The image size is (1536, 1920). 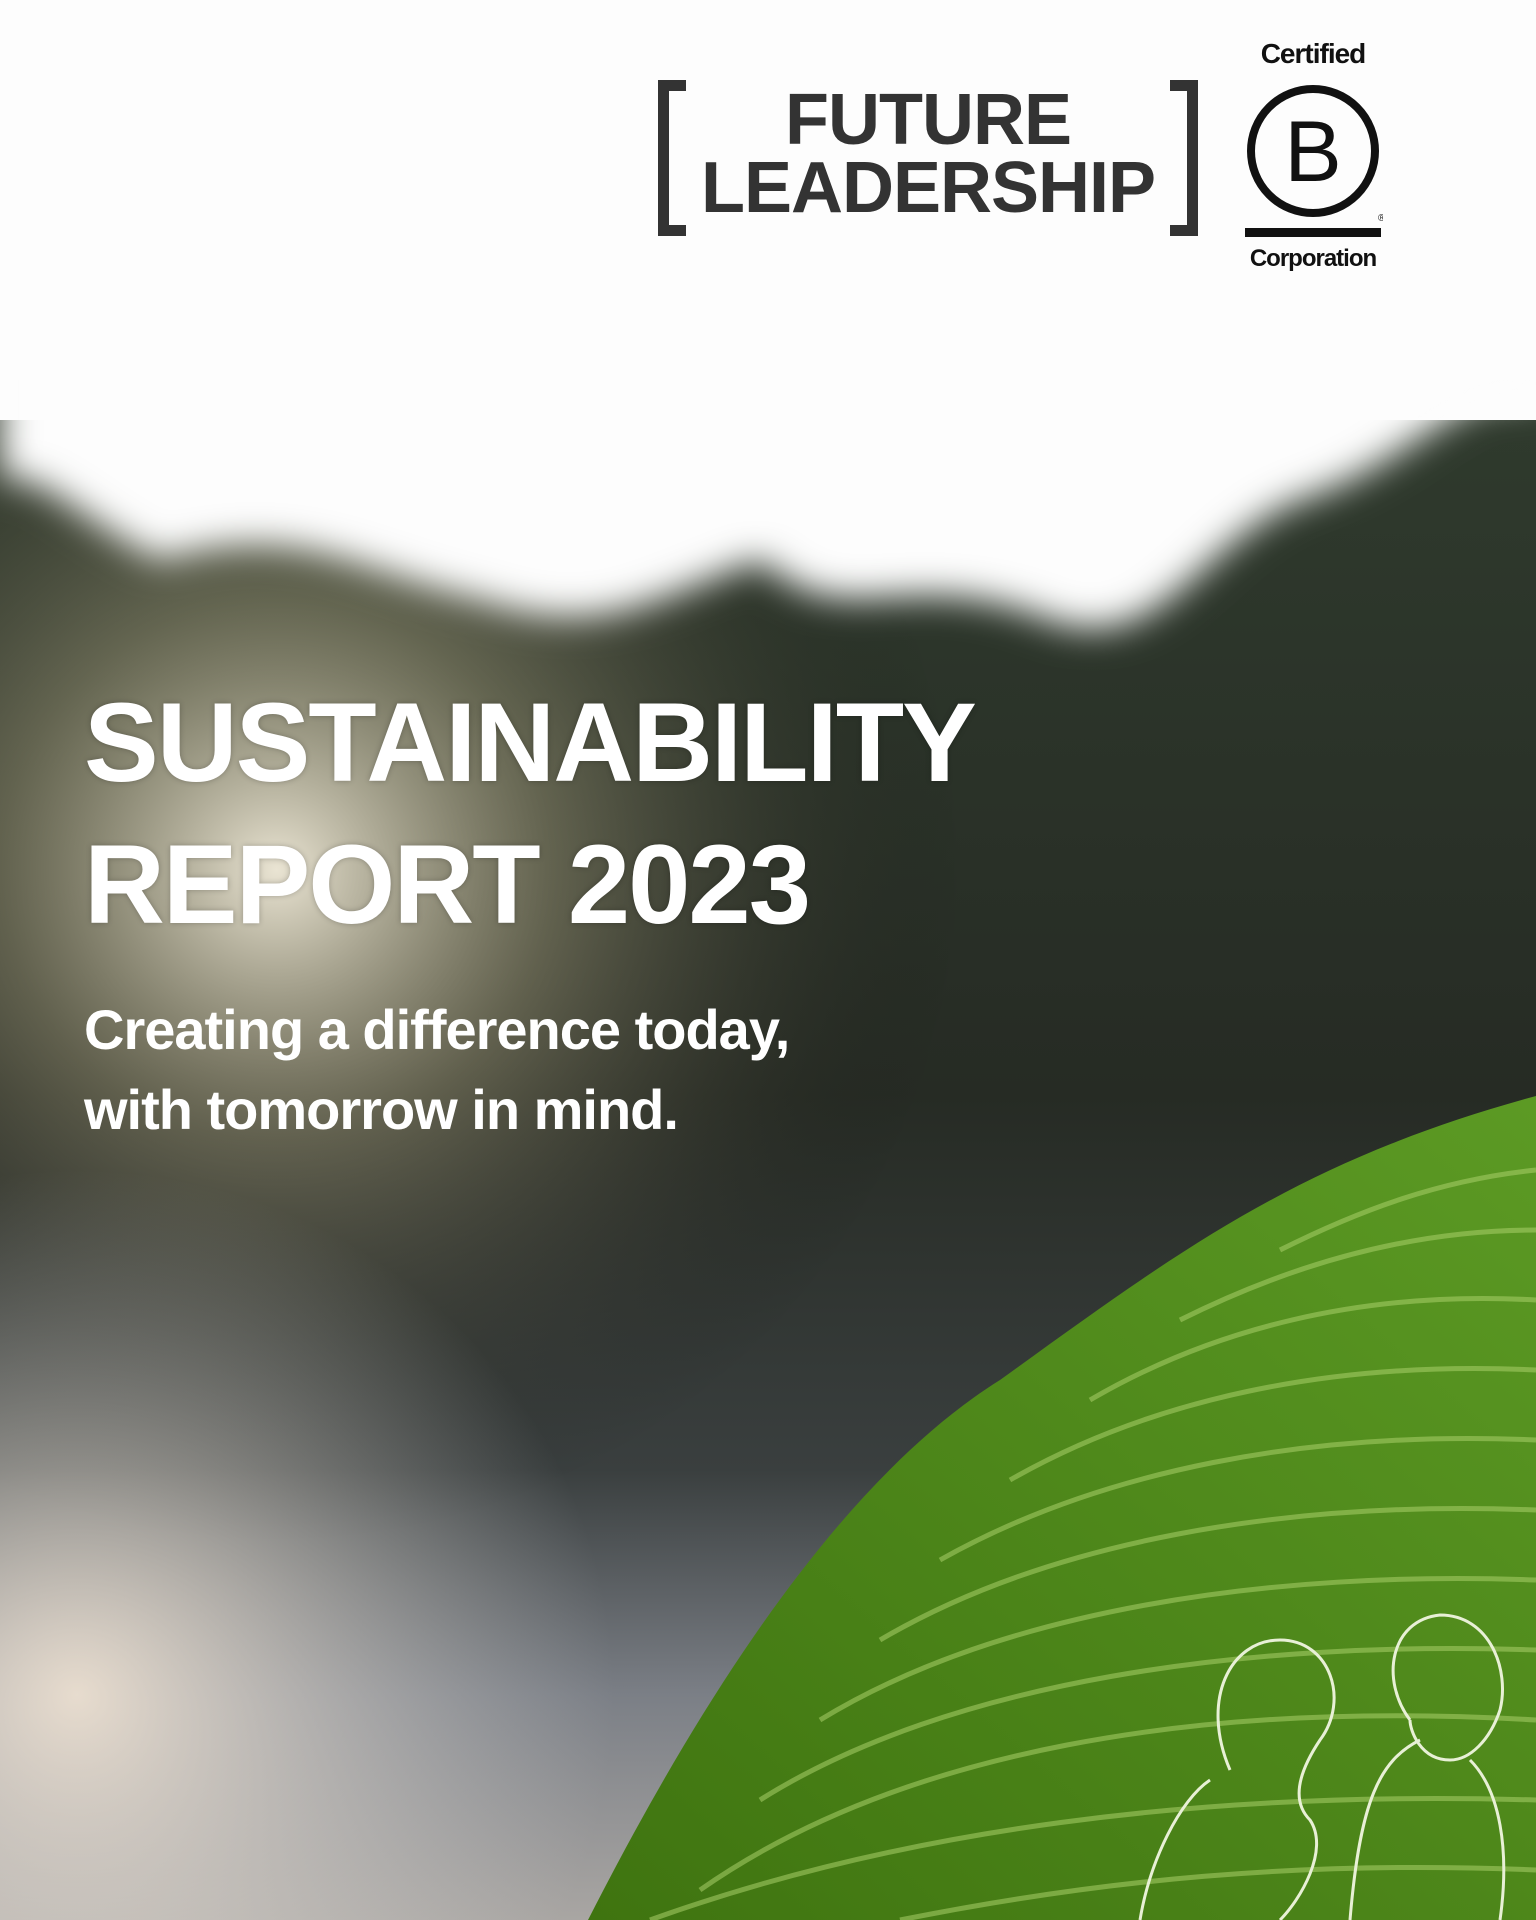 I want to click on b-corp-bar, so click(x=1313, y=232).